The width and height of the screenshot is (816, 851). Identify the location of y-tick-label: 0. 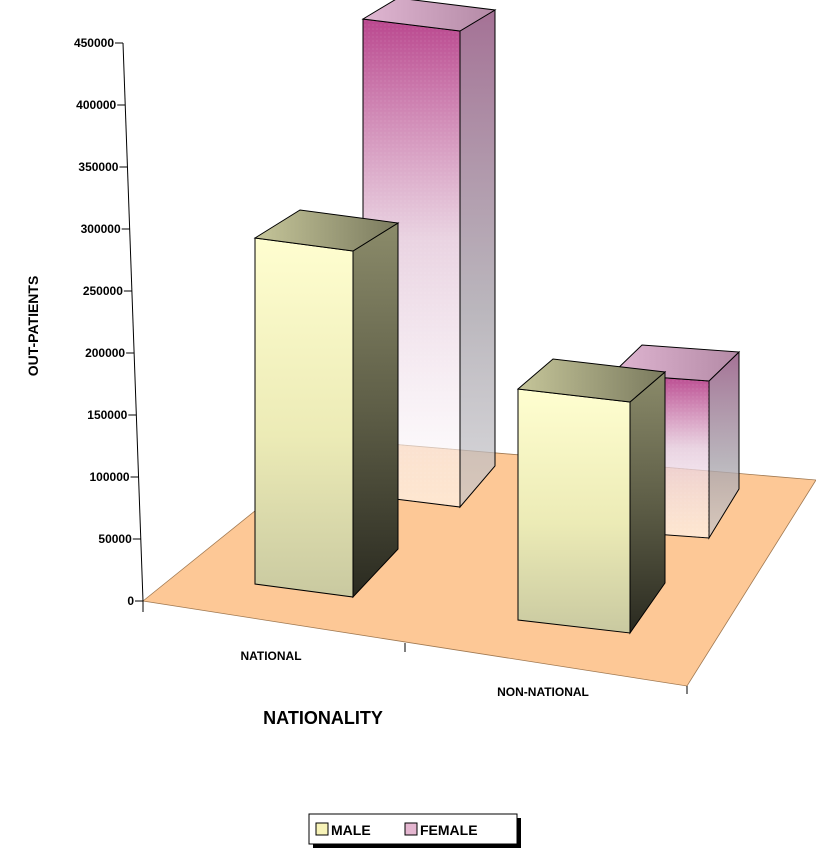
(130, 601).